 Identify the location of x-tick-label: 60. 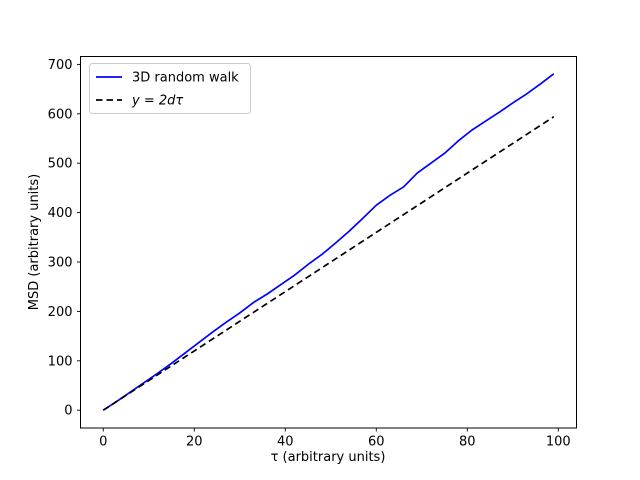
(376, 442).